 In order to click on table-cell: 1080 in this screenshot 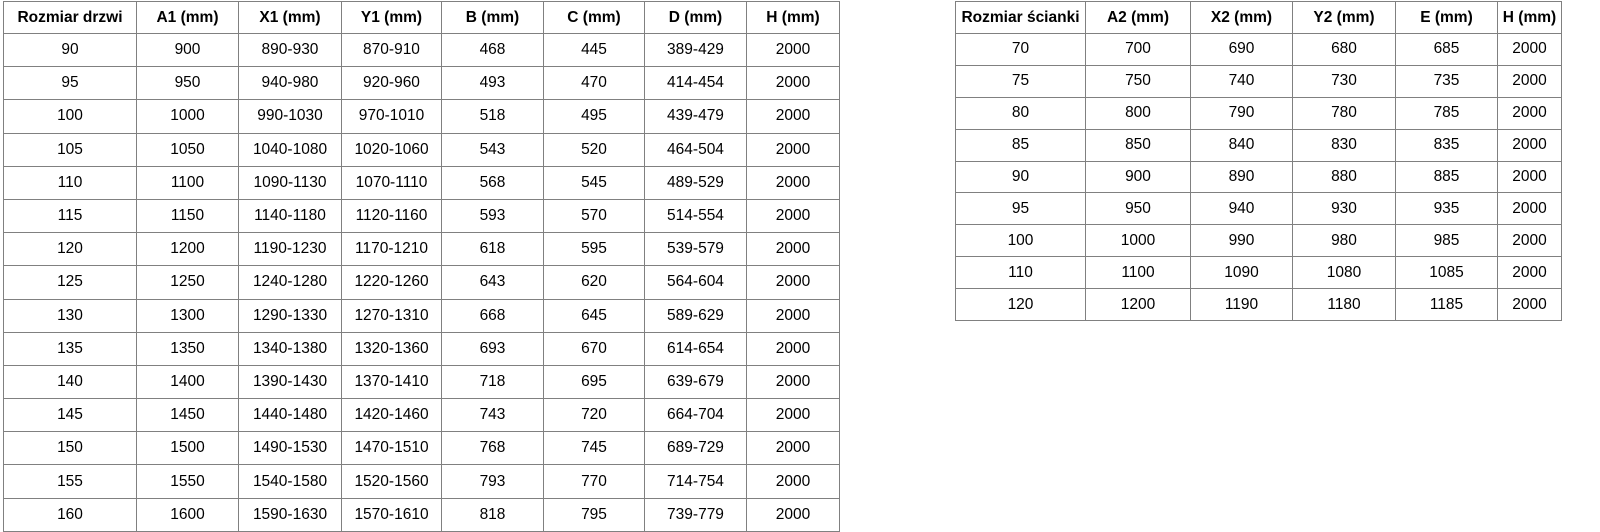, I will do `click(1344, 273)`.